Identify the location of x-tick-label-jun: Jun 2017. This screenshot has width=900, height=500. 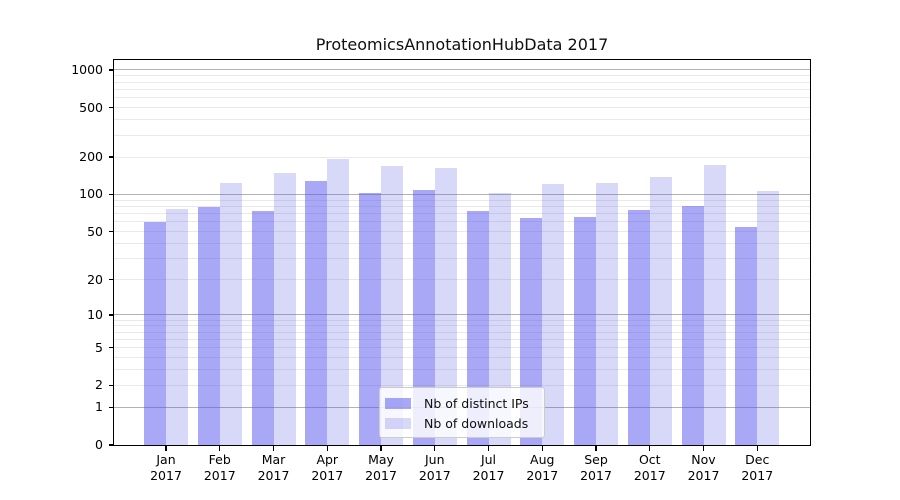
(434, 467).